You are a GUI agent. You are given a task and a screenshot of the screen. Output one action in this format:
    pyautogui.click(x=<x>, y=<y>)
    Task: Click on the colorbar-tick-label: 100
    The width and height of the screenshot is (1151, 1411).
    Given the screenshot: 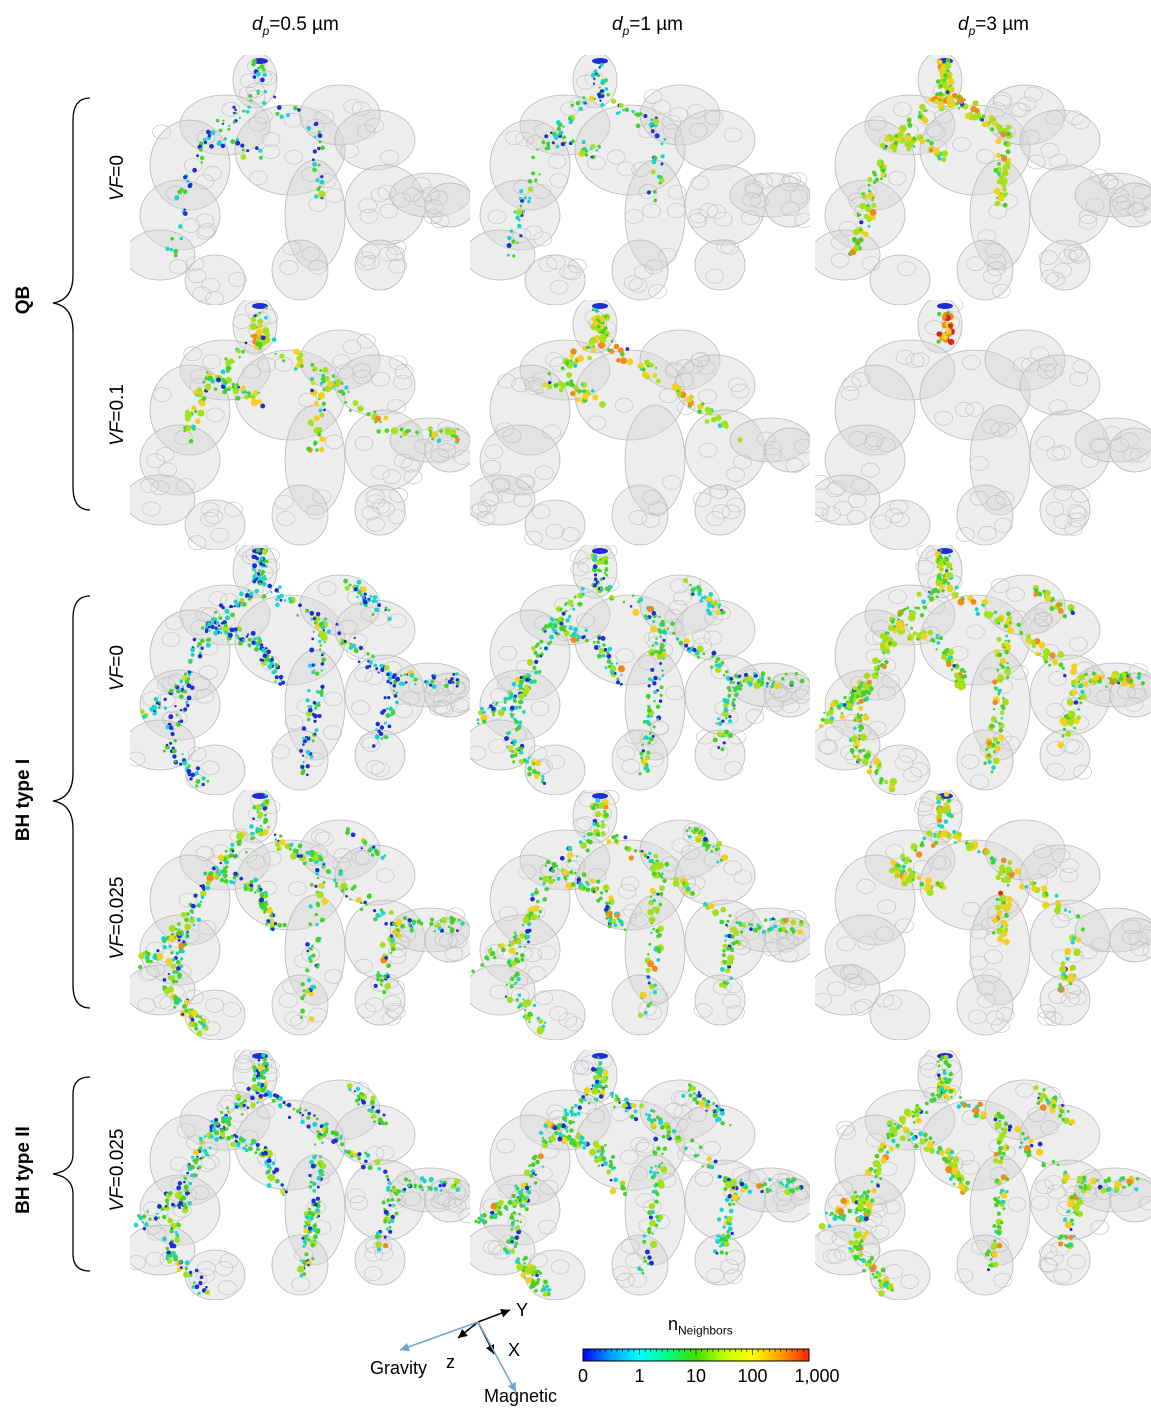 What is the action you would take?
    pyautogui.click(x=752, y=1376)
    